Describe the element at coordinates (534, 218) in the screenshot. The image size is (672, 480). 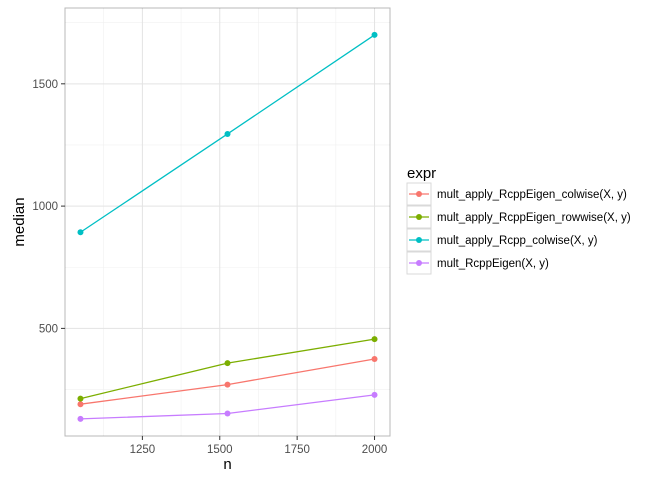
I see `legend-label: mult_apply_RcppEigen_rowwise(X, y)` at that location.